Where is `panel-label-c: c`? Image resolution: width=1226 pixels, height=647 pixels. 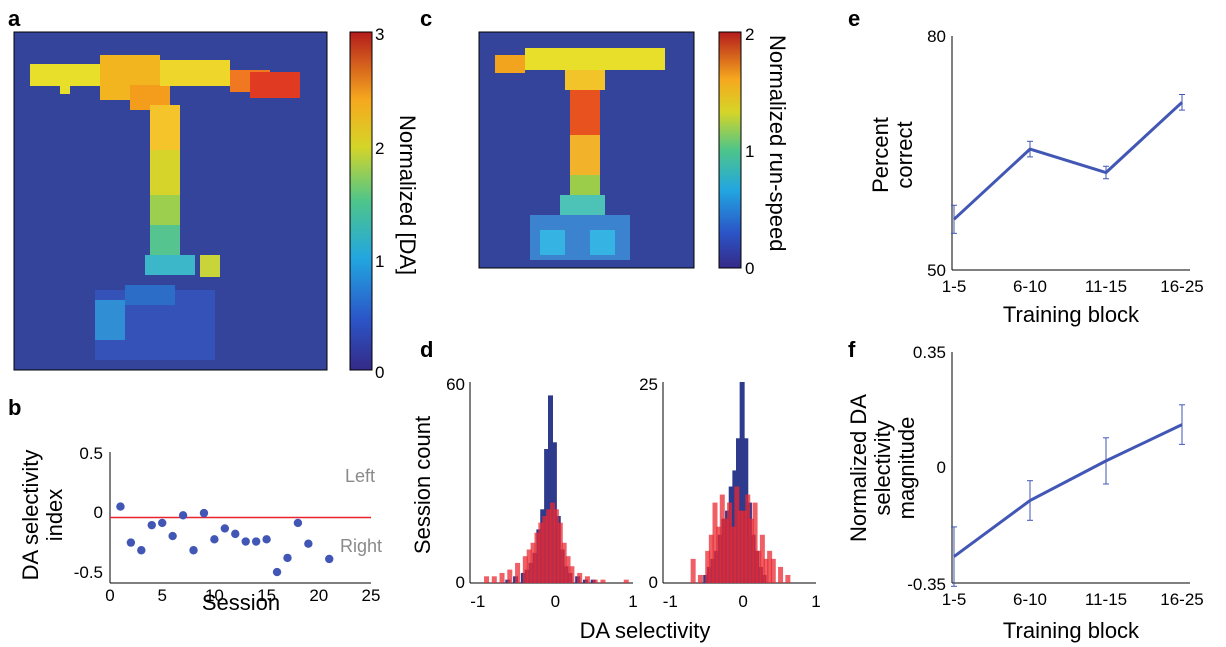
panel-label-c: c is located at coordinates (426, 18).